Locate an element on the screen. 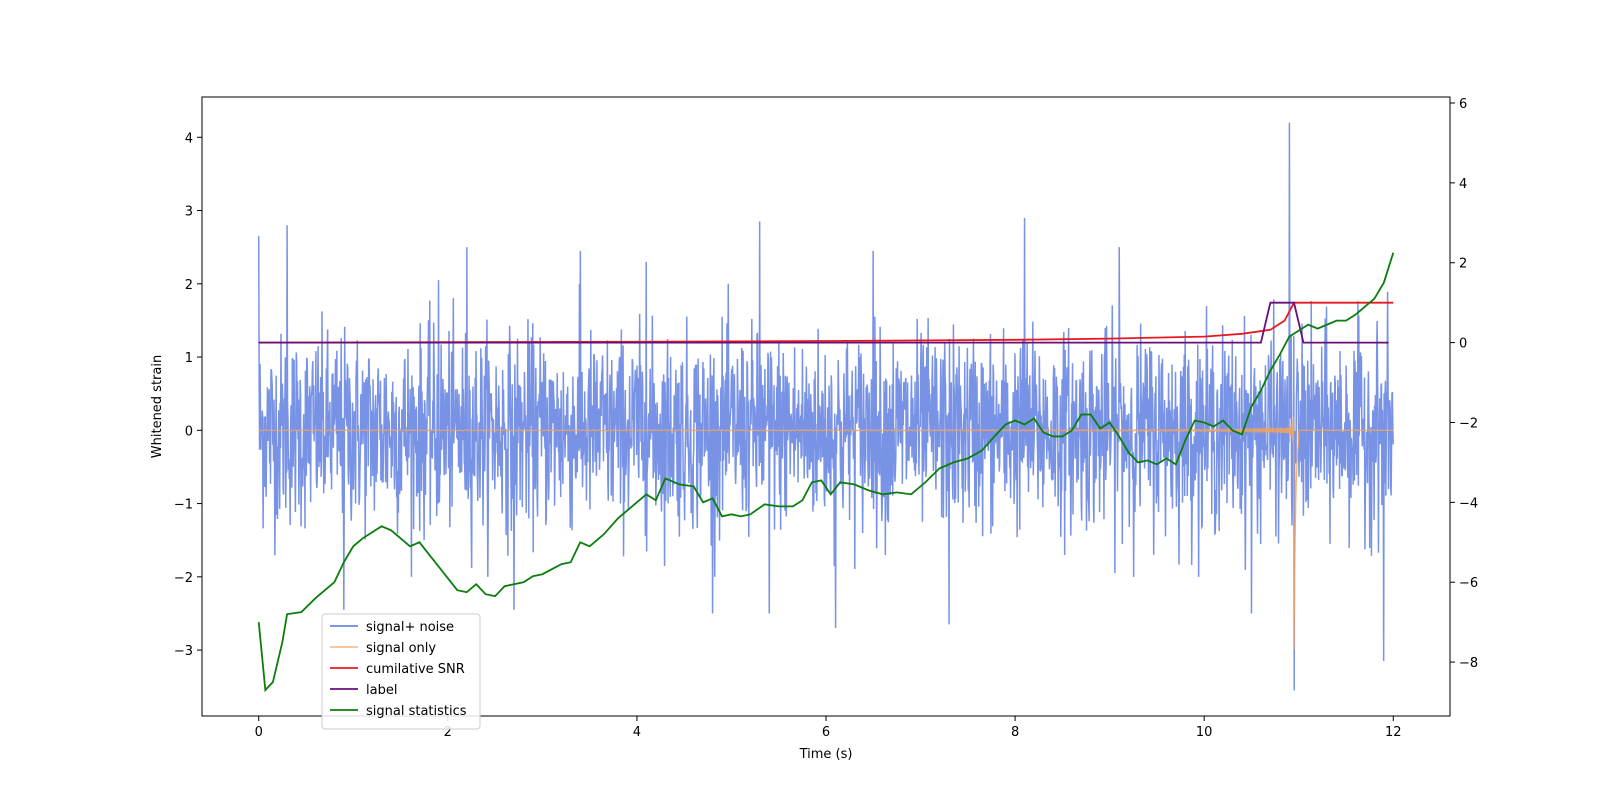 The height and width of the screenshot is (800, 1600). y2-tick-label: 2 is located at coordinates (1463, 264).